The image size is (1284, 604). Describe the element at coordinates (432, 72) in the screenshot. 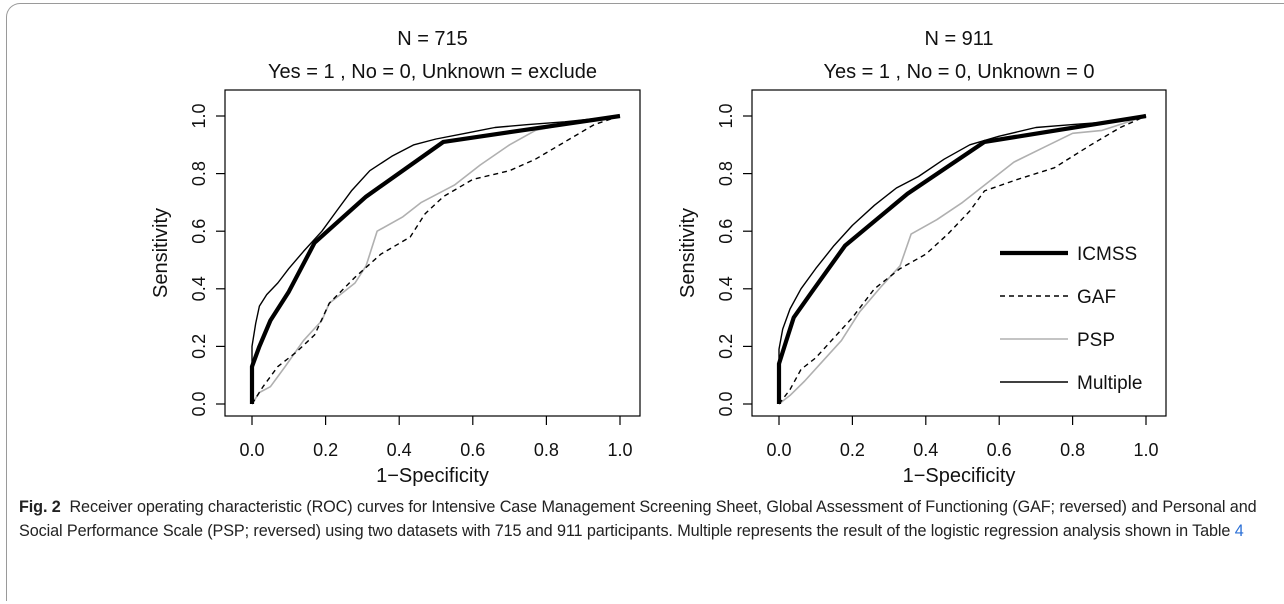

I see `chart-subtitle-n715: Yes = 1 , No = 0, Unknown = exclude` at that location.